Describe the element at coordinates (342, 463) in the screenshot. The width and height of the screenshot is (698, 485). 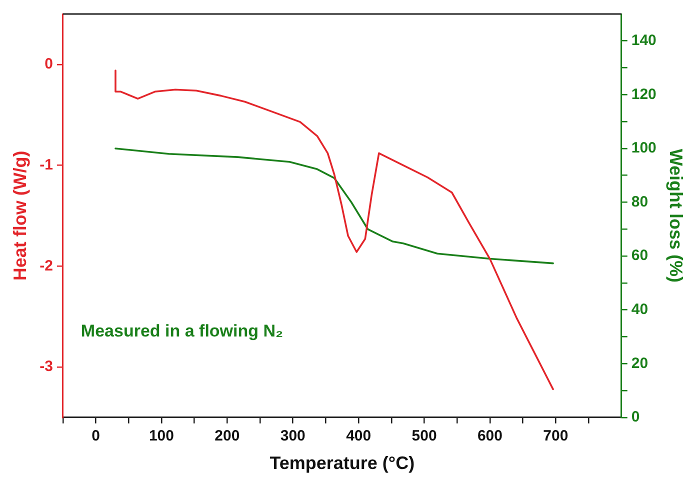
I see `x-axis-title: Temperature (°C)` at that location.